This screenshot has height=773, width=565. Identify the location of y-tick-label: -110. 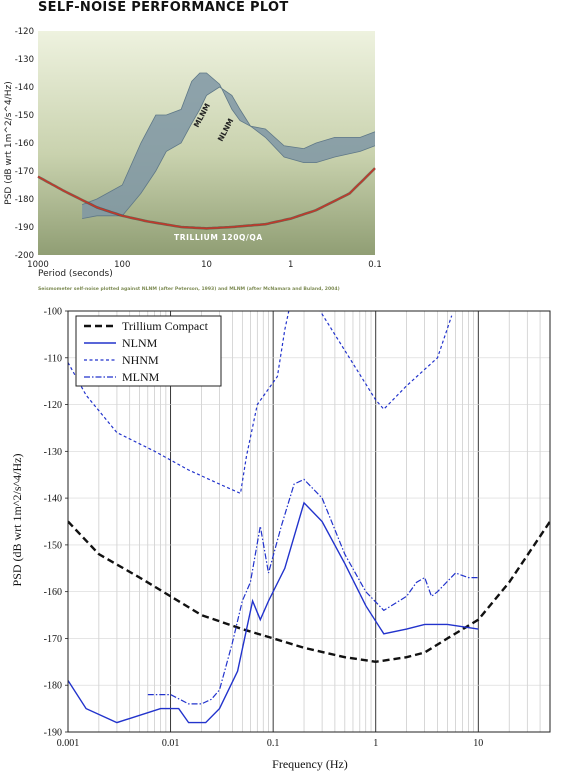
(53, 358).